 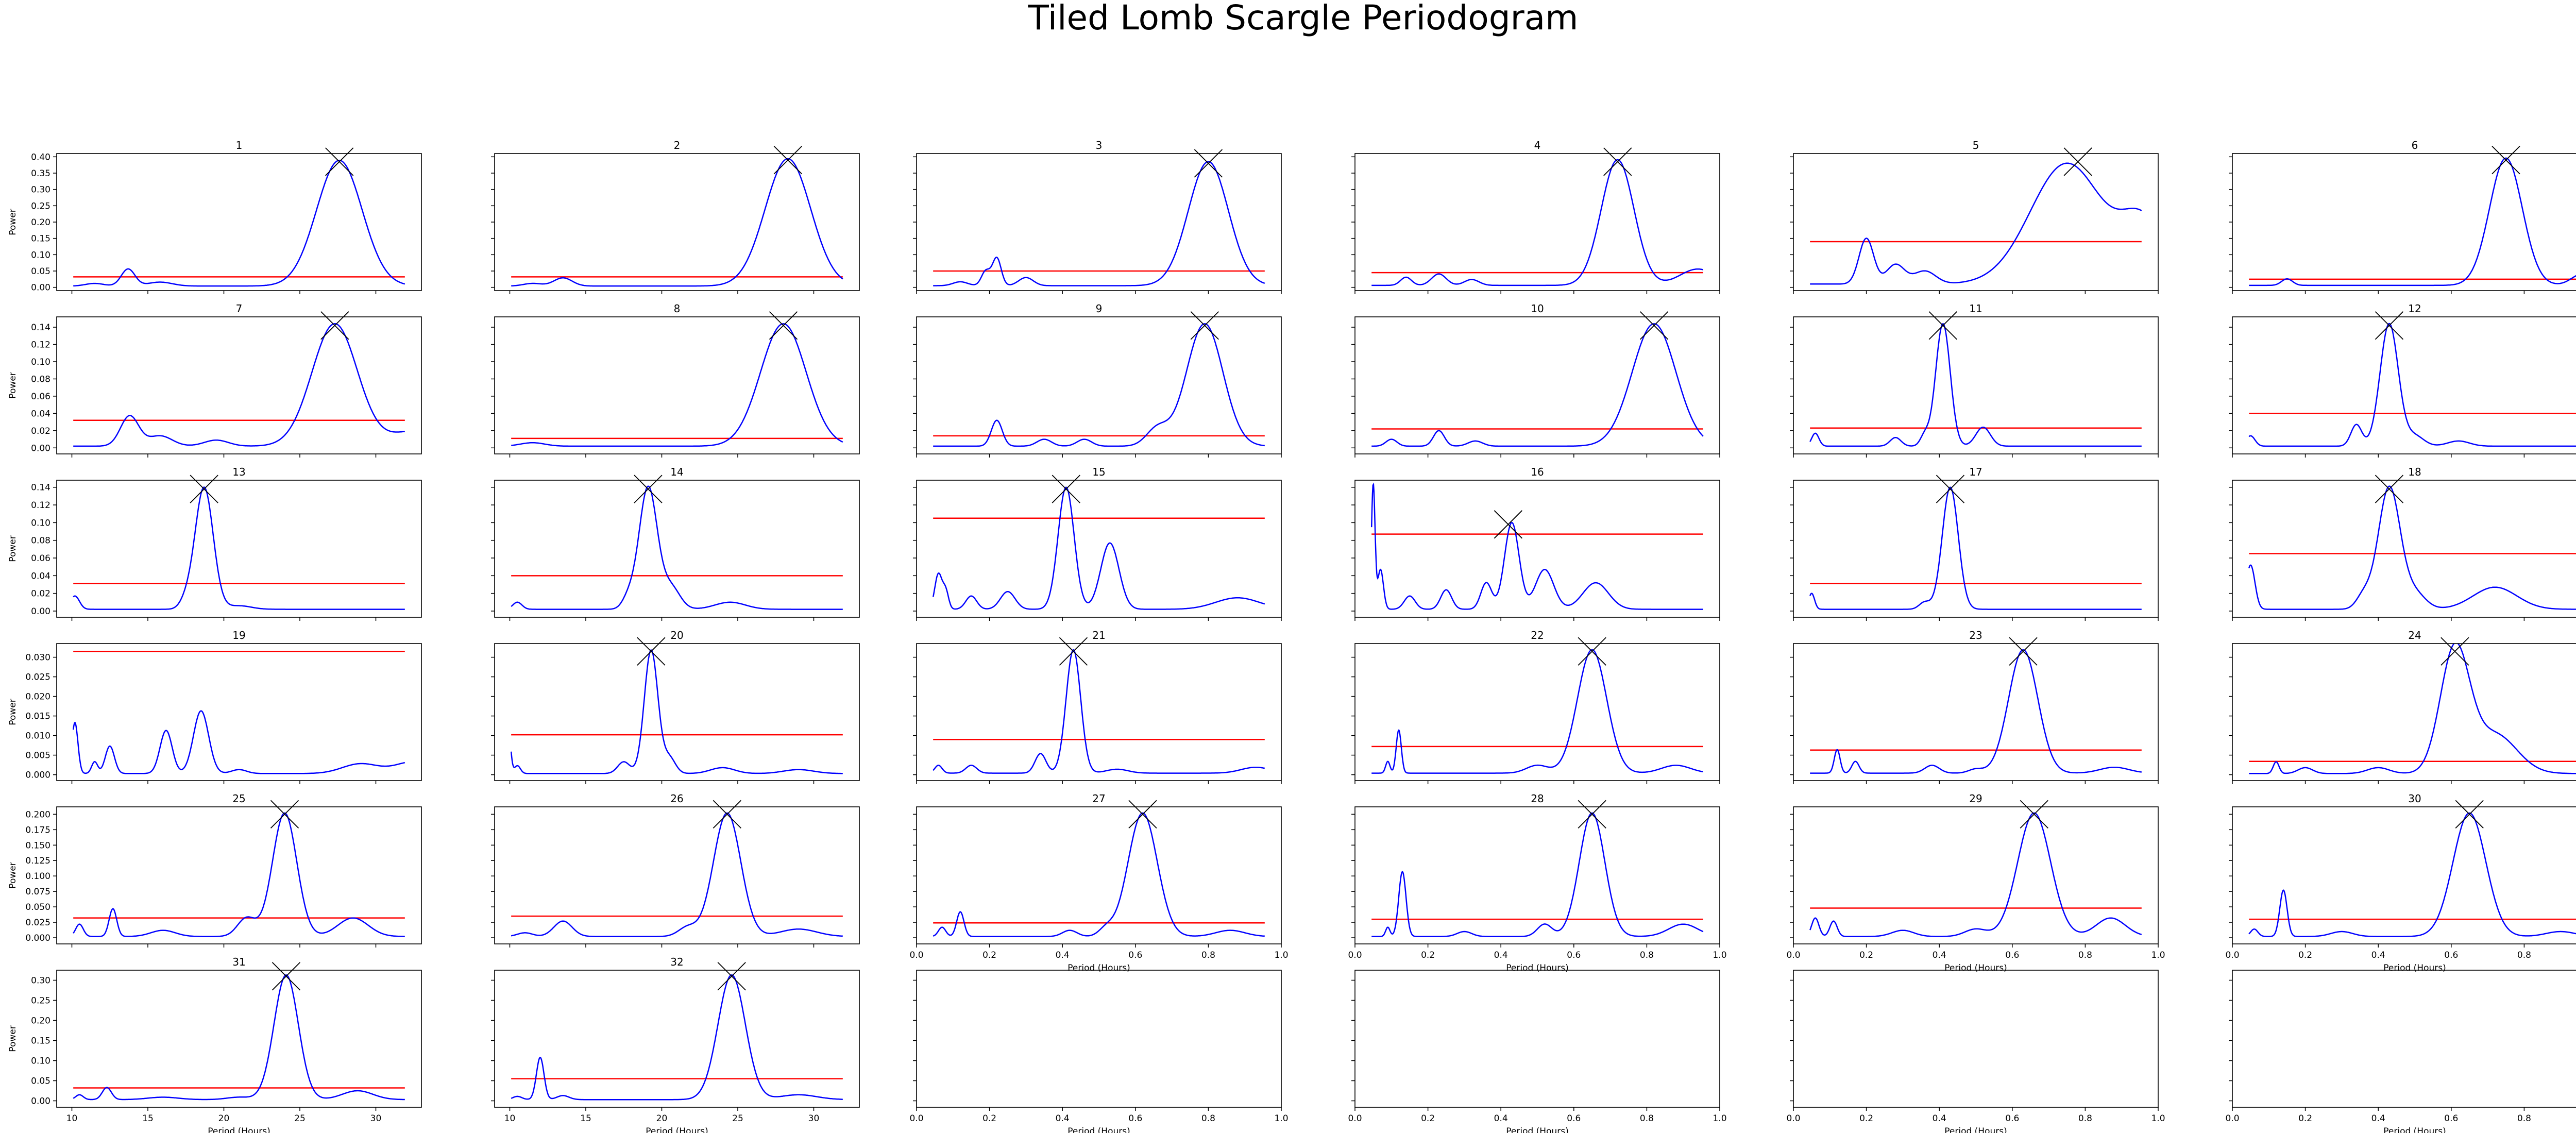 What do you see at coordinates (2415, 145) in the screenshot?
I see `panel-title: 6` at bounding box center [2415, 145].